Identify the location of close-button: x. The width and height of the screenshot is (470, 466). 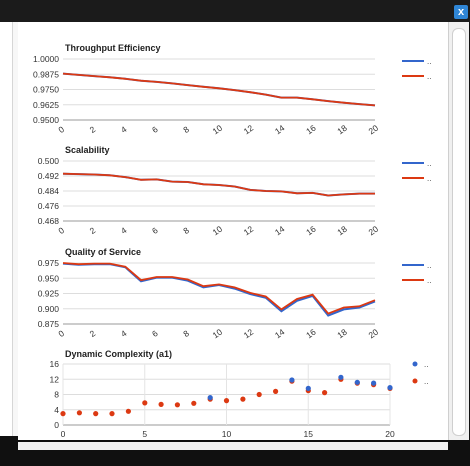
(461, 12).